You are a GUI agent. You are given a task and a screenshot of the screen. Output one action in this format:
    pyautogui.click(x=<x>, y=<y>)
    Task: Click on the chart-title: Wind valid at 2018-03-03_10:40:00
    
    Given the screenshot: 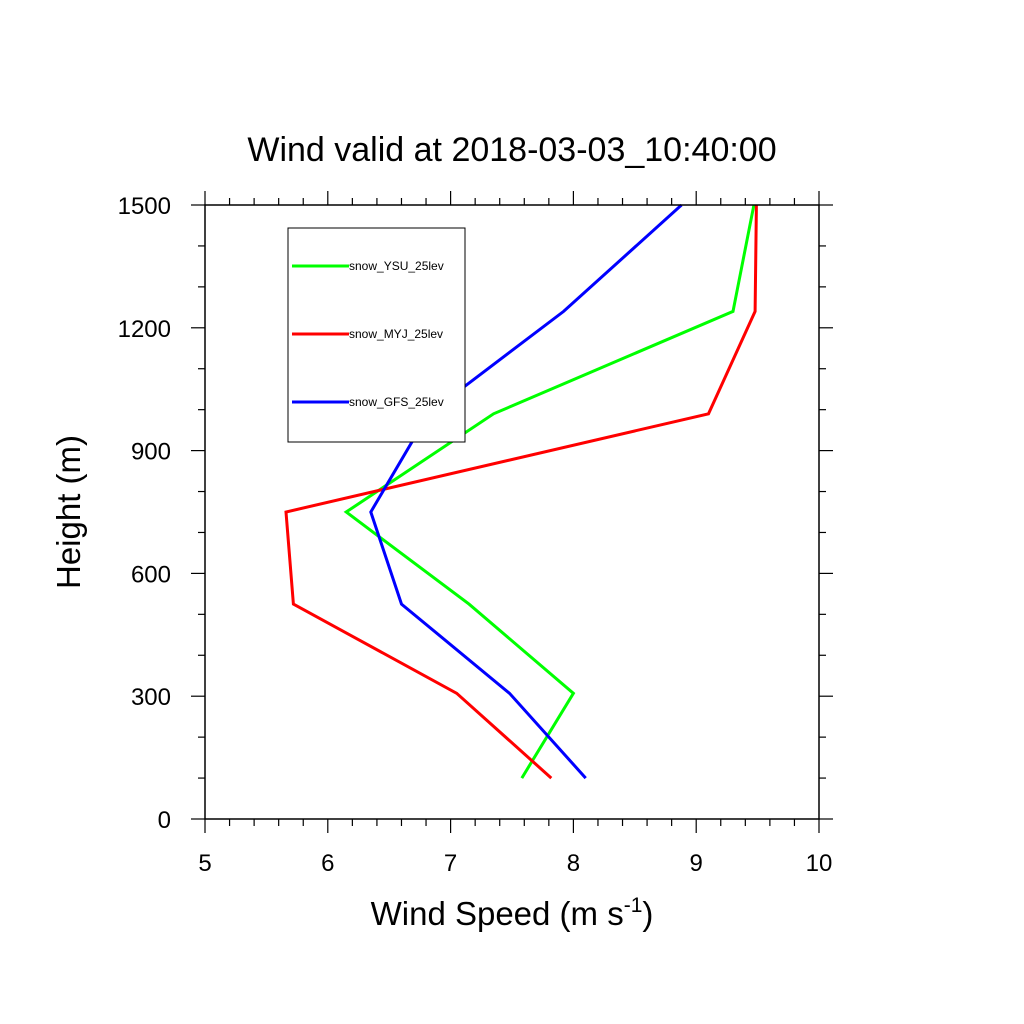 What is the action you would take?
    pyautogui.click(x=511, y=150)
    